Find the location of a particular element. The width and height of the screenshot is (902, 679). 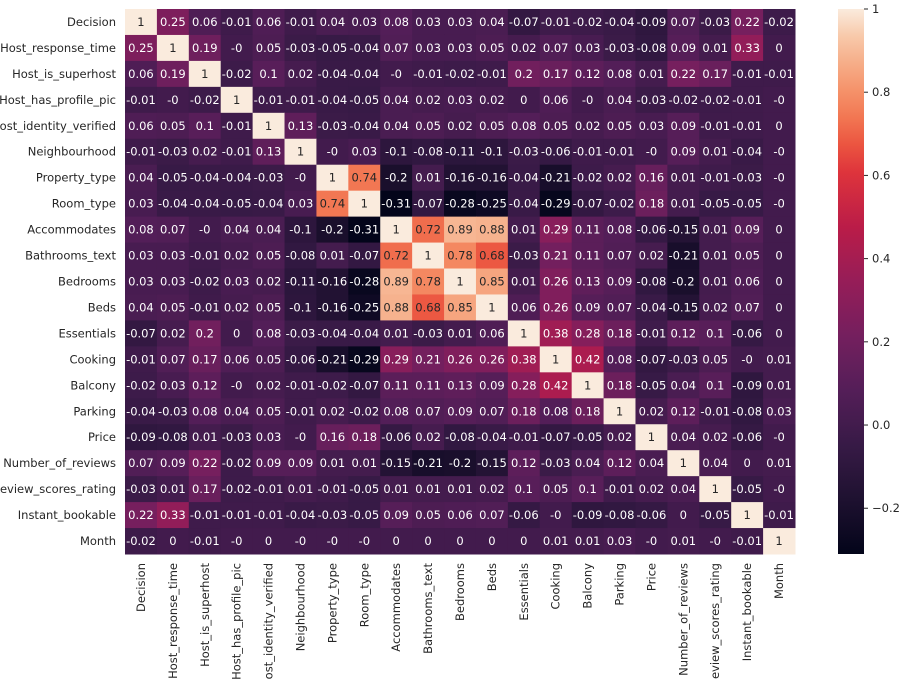

cell-value-label-15-5: -0.01 is located at coordinates (301, 411).